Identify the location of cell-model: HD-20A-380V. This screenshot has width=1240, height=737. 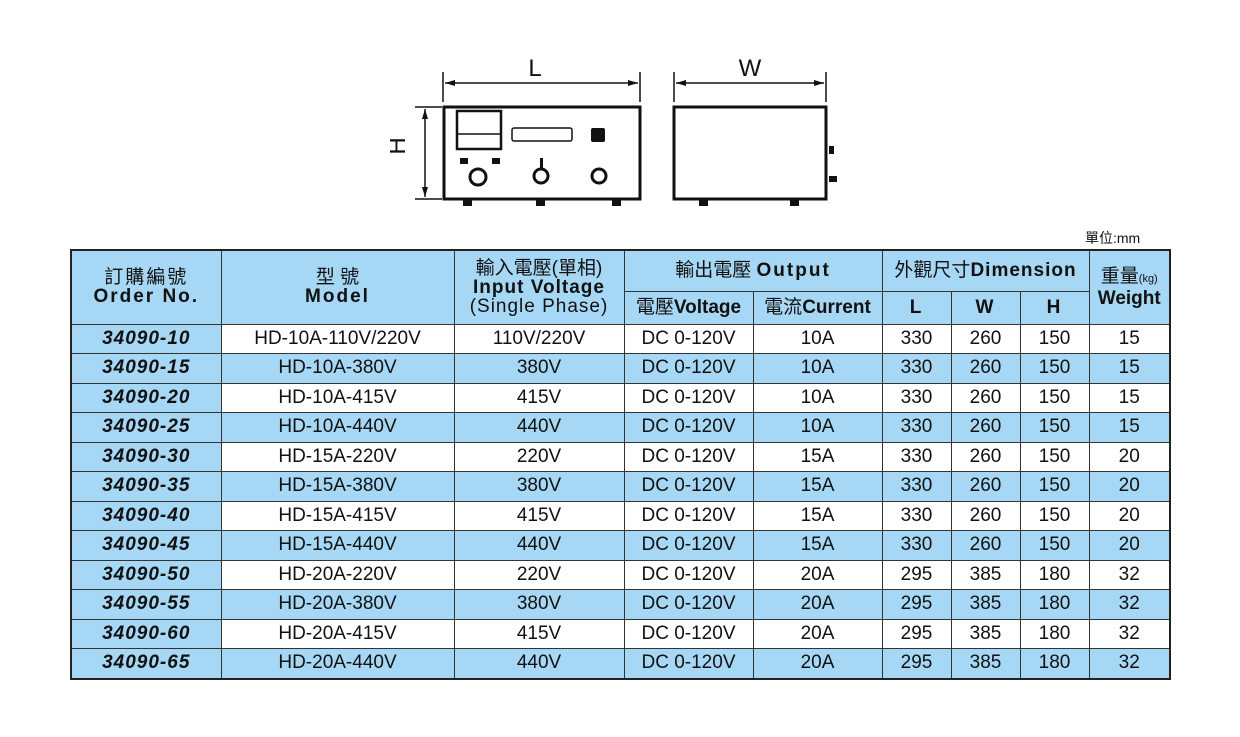
(337, 604).